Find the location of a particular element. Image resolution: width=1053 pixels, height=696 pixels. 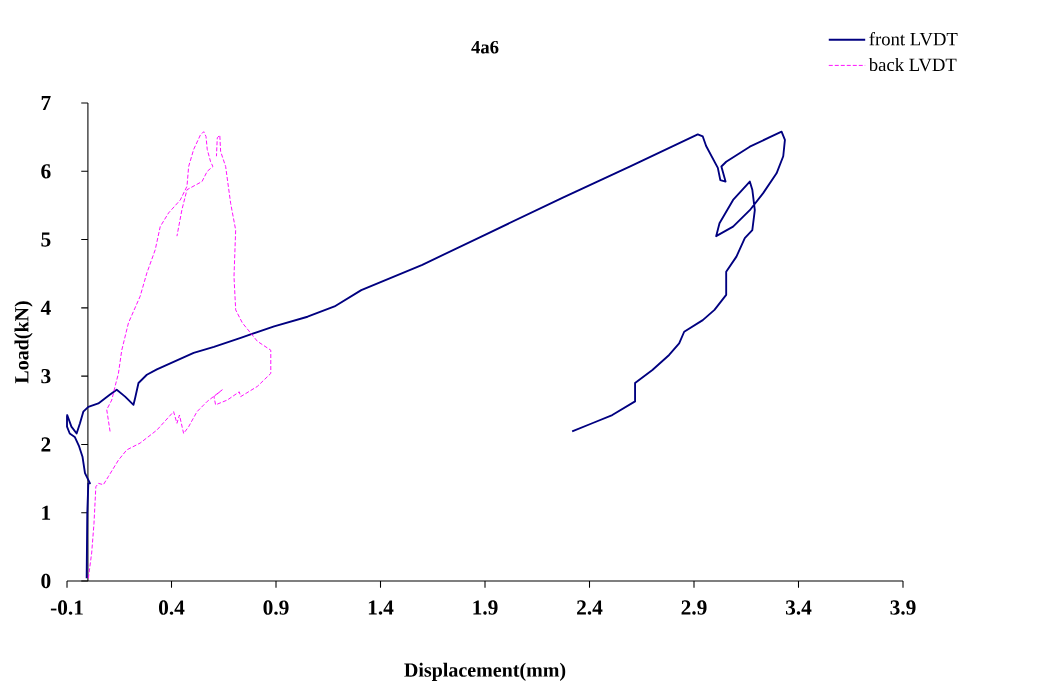

x-tick-label: 0.9 is located at coordinates (276, 607).